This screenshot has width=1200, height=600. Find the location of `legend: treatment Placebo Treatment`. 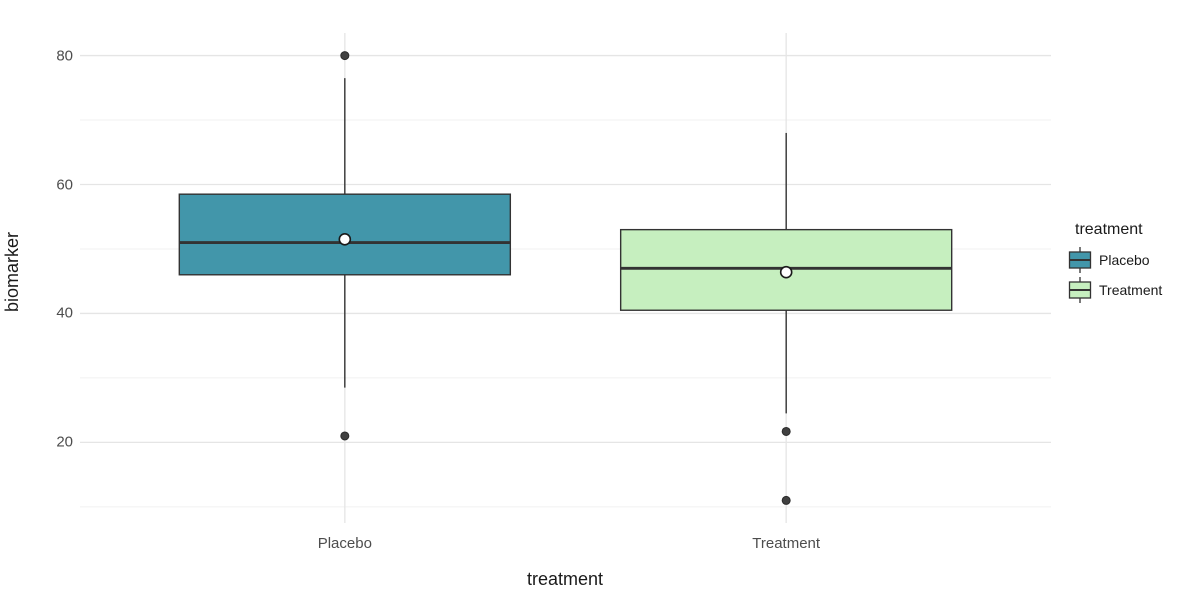

legend: treatment Placebo Treatment is located at coordinates (1131, 262).